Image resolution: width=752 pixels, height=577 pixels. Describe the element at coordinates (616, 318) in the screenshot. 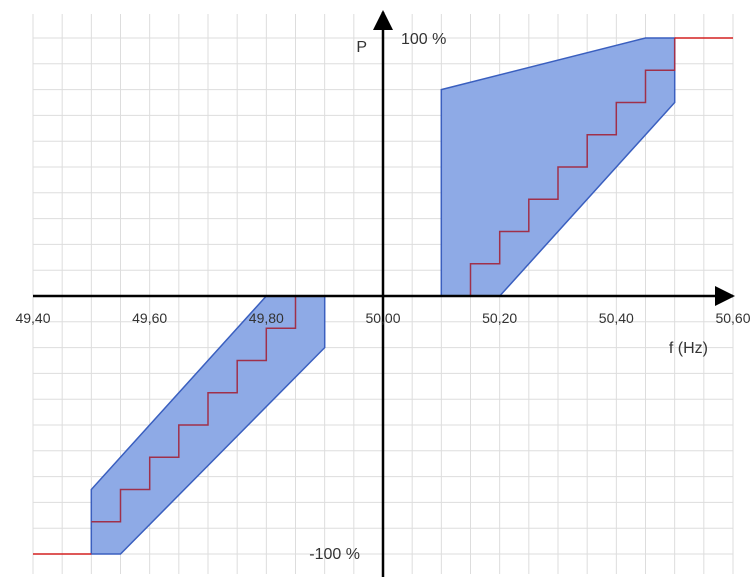

I see `x-tick-label: 50,40` at that location.